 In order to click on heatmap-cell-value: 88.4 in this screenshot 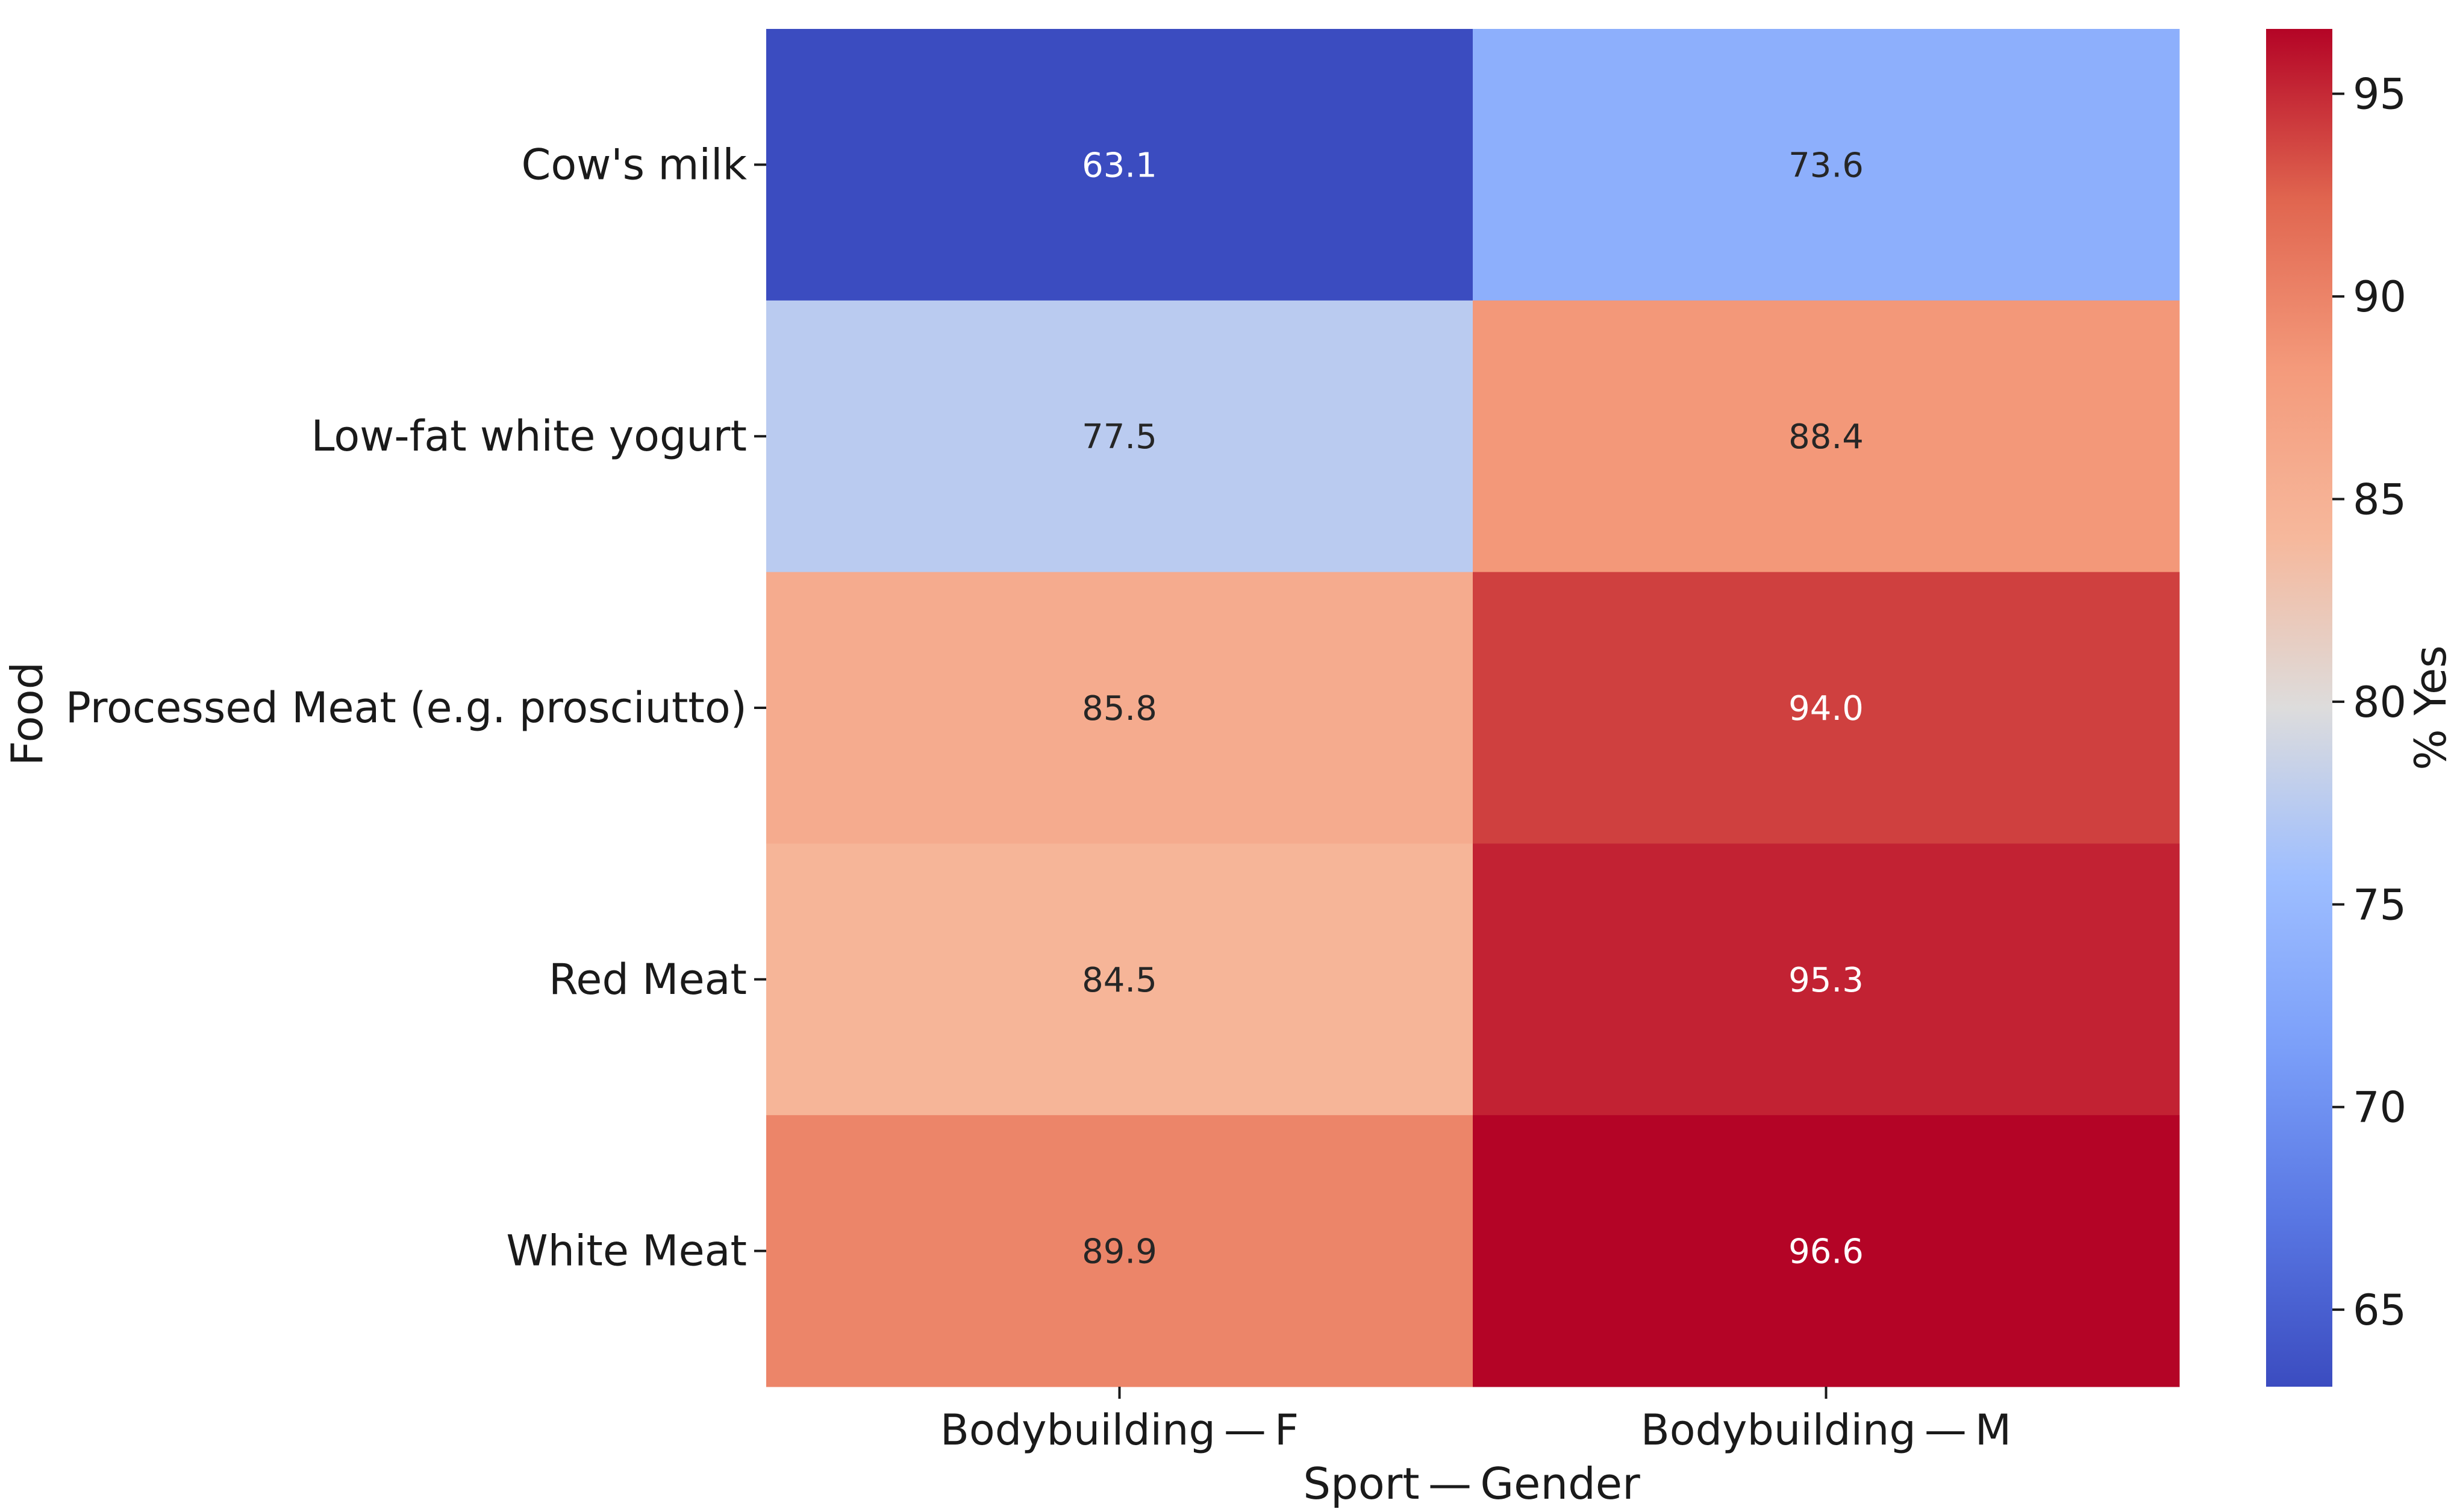, I will do `click(1826, 437)`.